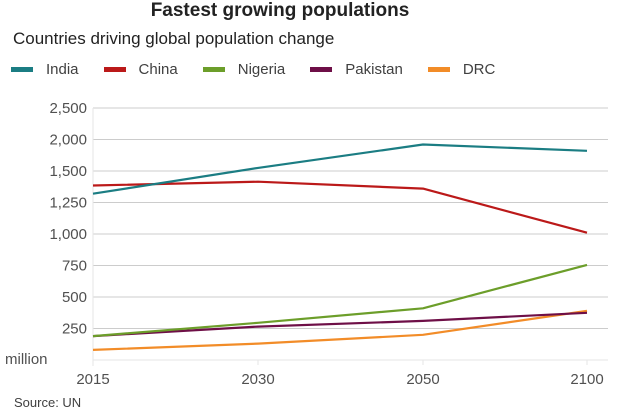  Describe the element at coordinates (280, 10) in the screenshot. I see `chart-title: Fastest growing populations` at that location.